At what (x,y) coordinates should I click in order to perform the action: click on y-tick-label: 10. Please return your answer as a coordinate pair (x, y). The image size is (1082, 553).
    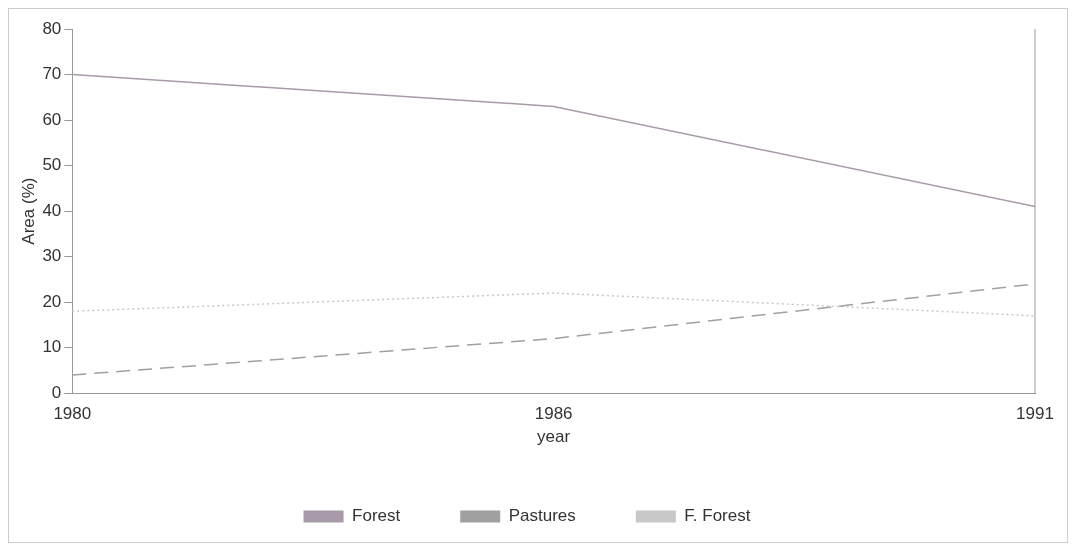
    Looking at the image, I should click on (52, 347).